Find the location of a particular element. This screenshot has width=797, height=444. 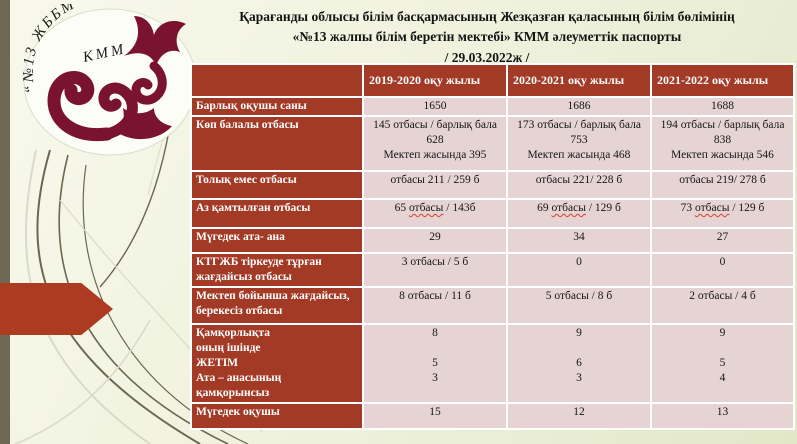

logo-ornament is located at coordinates (116, 79).